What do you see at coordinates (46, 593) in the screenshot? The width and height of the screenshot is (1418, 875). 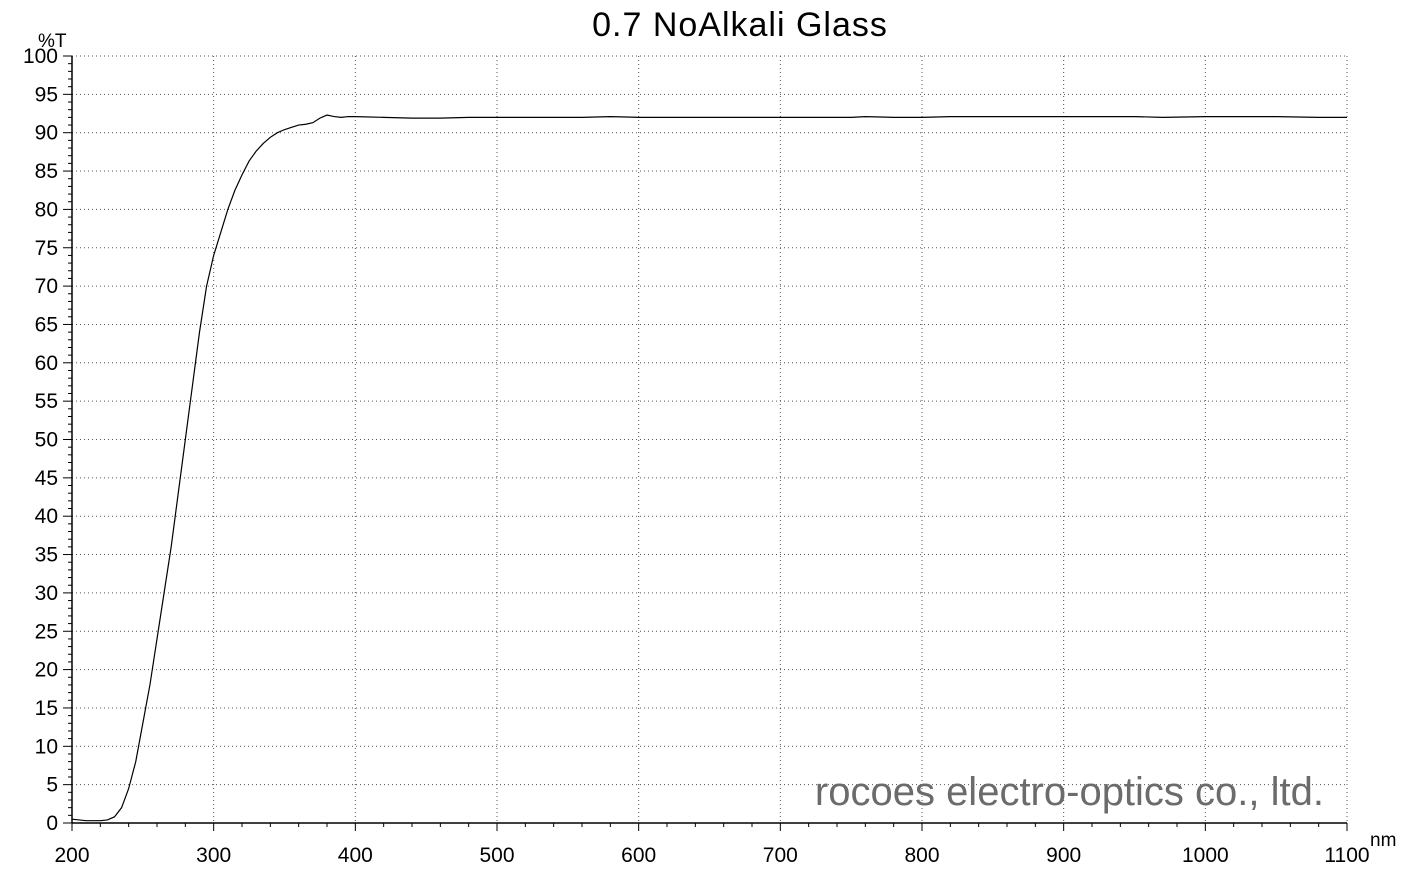 I see `y-tick-label: 30` at bounding box center [46, 593].